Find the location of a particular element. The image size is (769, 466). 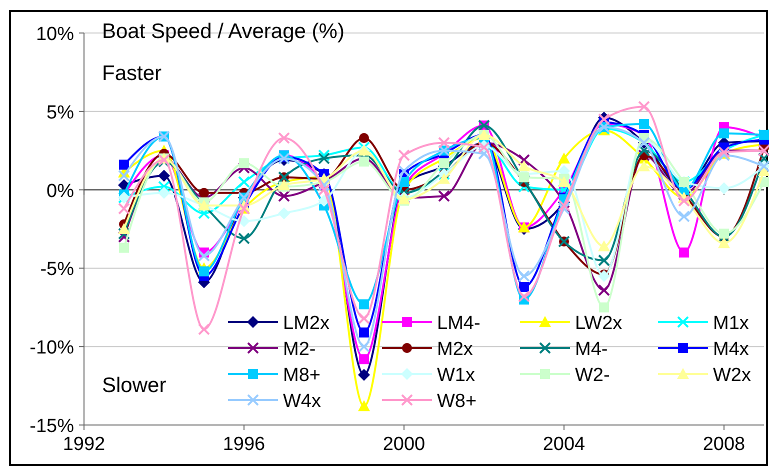

y-tick-label: -5% is located at coordinates (57, 269).